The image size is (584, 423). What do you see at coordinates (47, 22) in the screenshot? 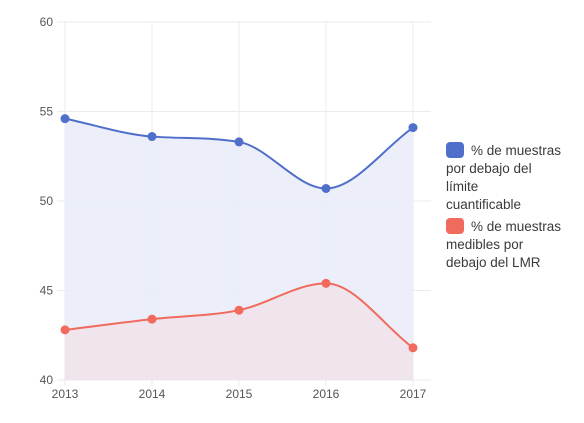
I see `y-tick-label: 60` at bounding box center [47, 22].